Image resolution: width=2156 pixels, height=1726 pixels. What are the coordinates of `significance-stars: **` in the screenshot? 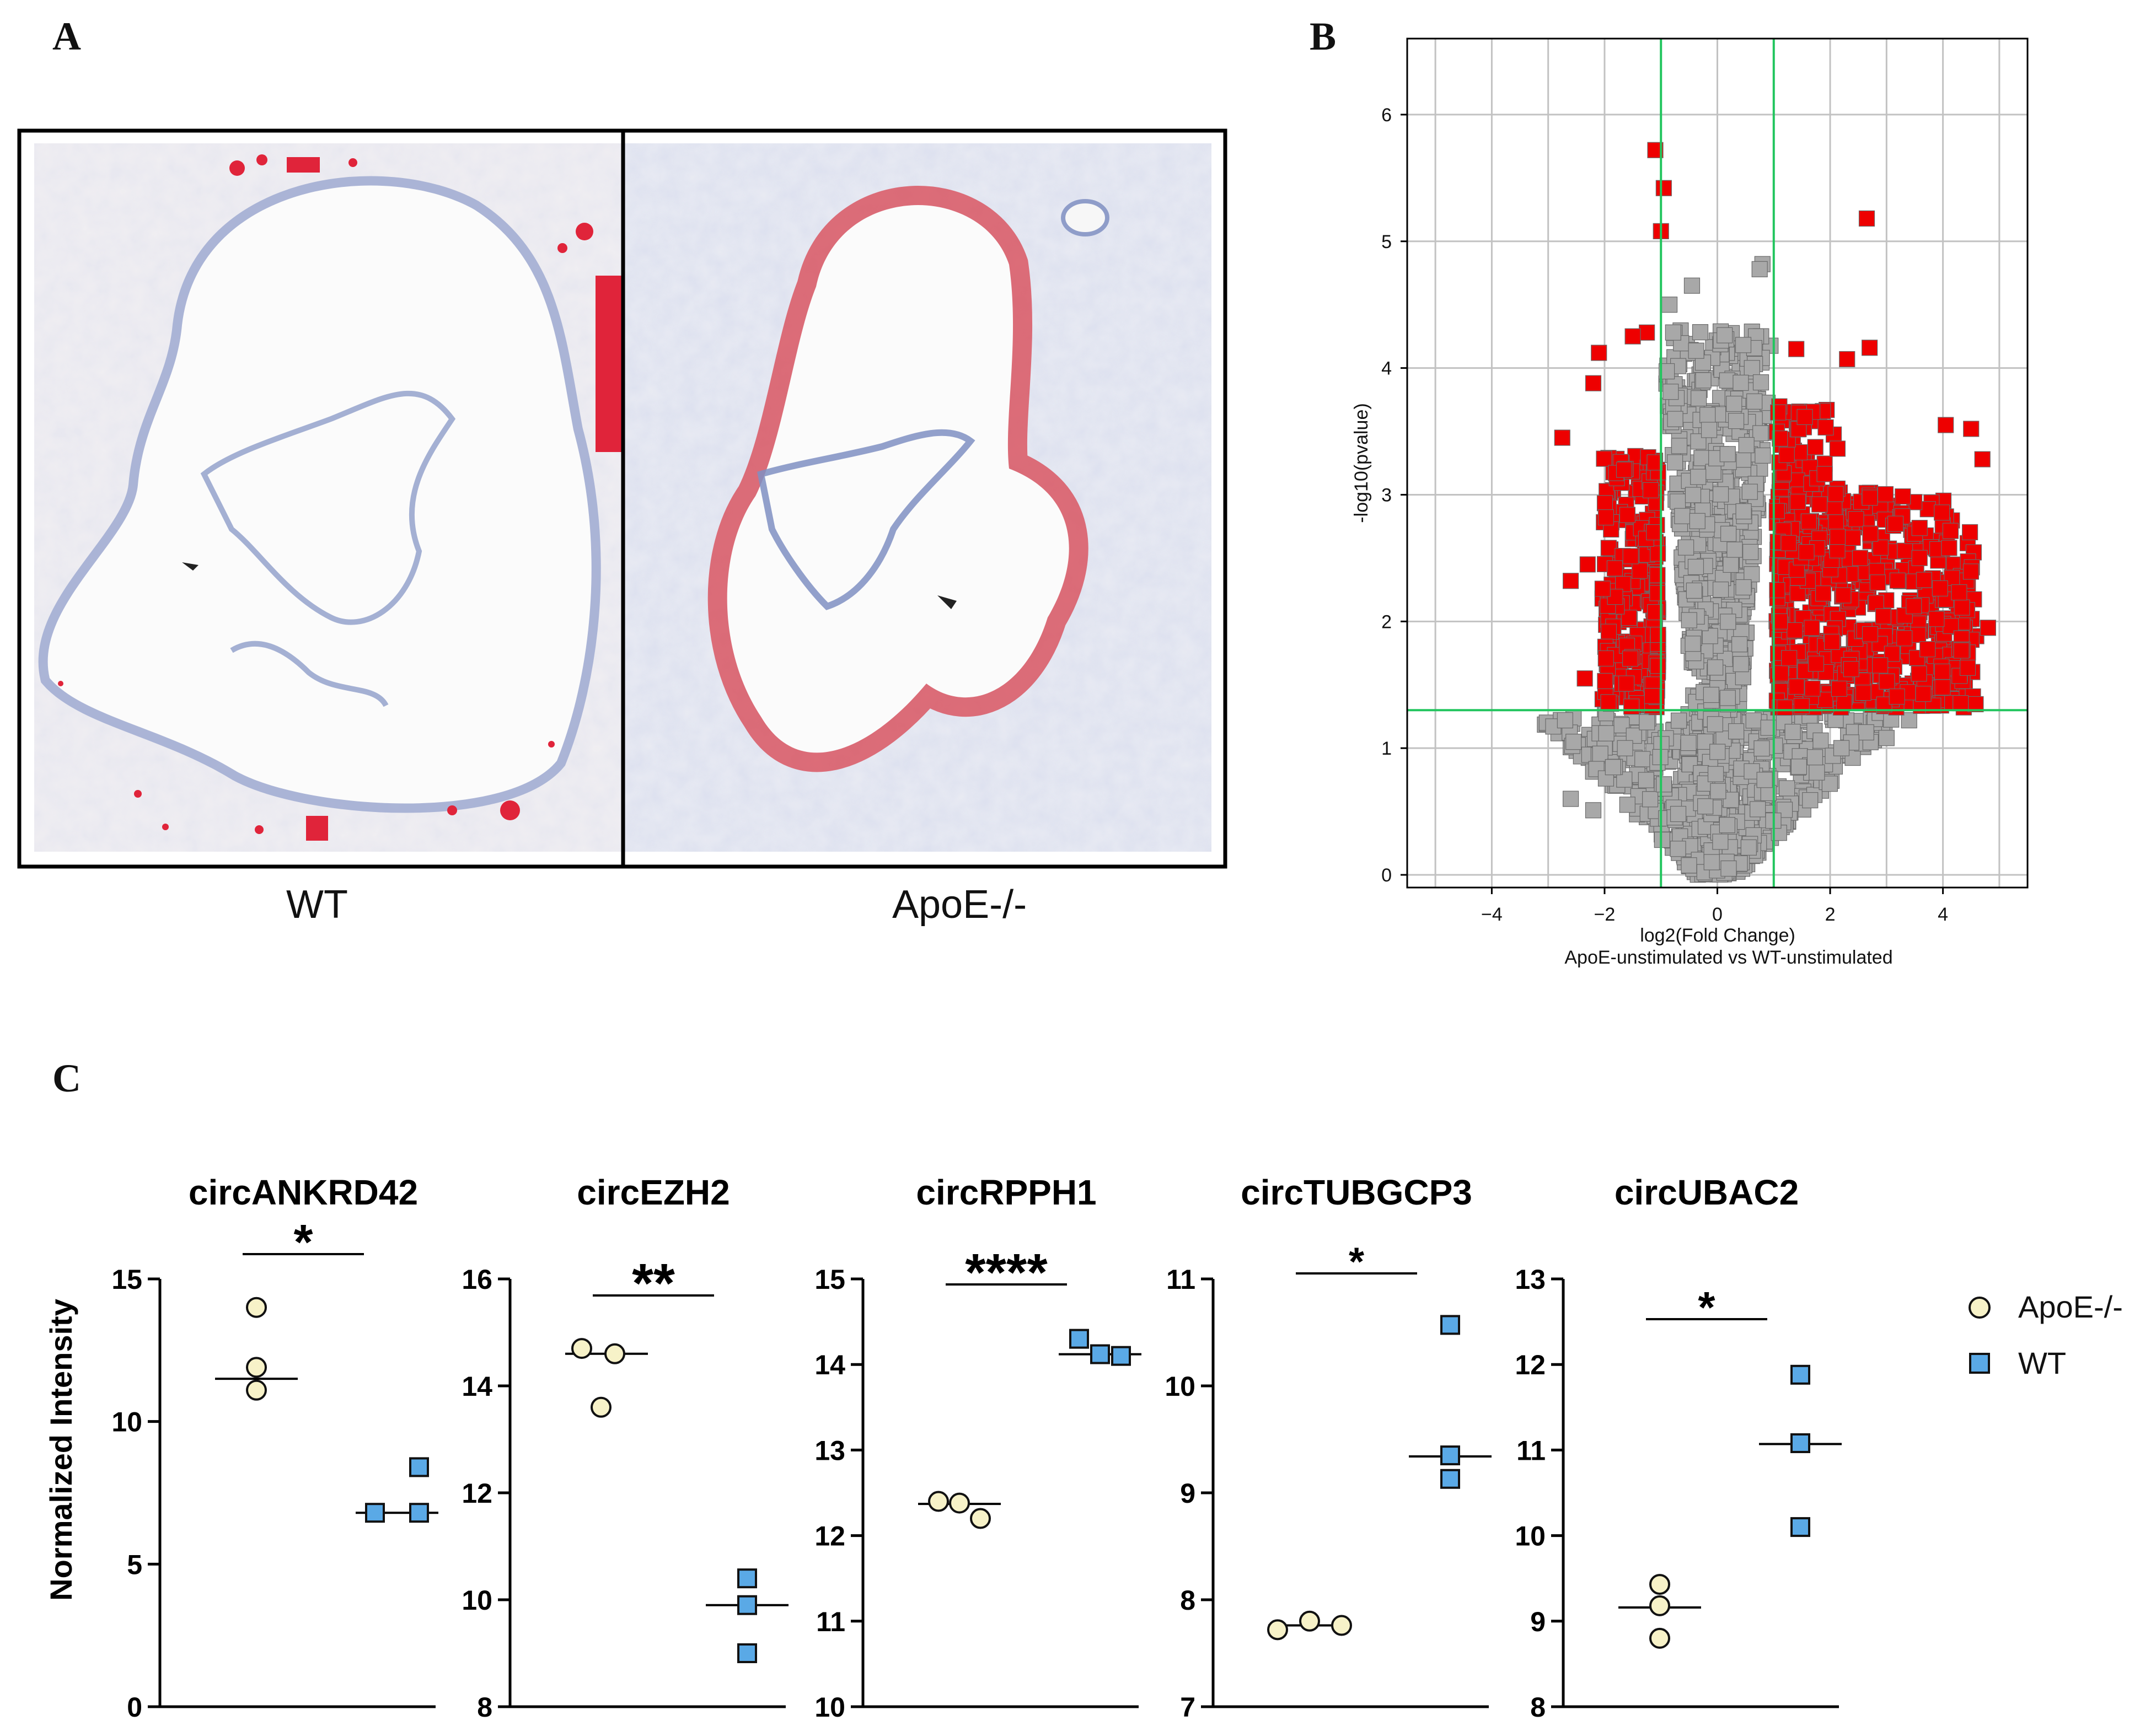 It's located at (654, 1283).